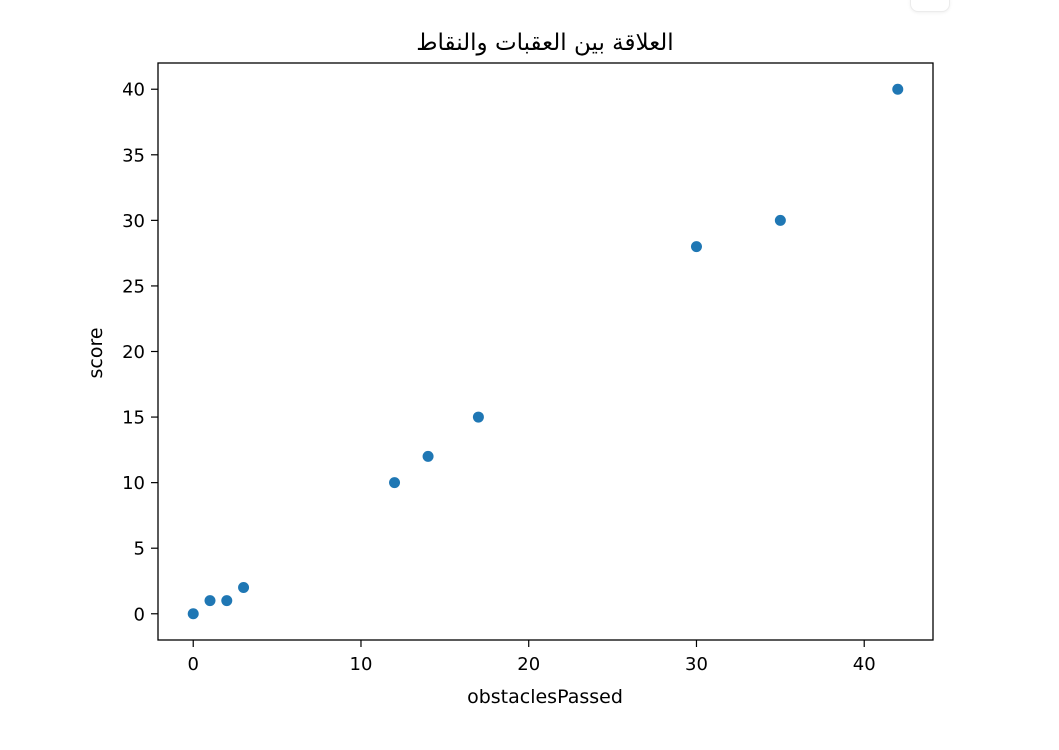 Image resolution: width=1059 pixels, height=750 pixels. What do you see at coordinates (139, 614) in the screenshot?
I see `y-tick-label: 0` at bounding box center [139, 614].